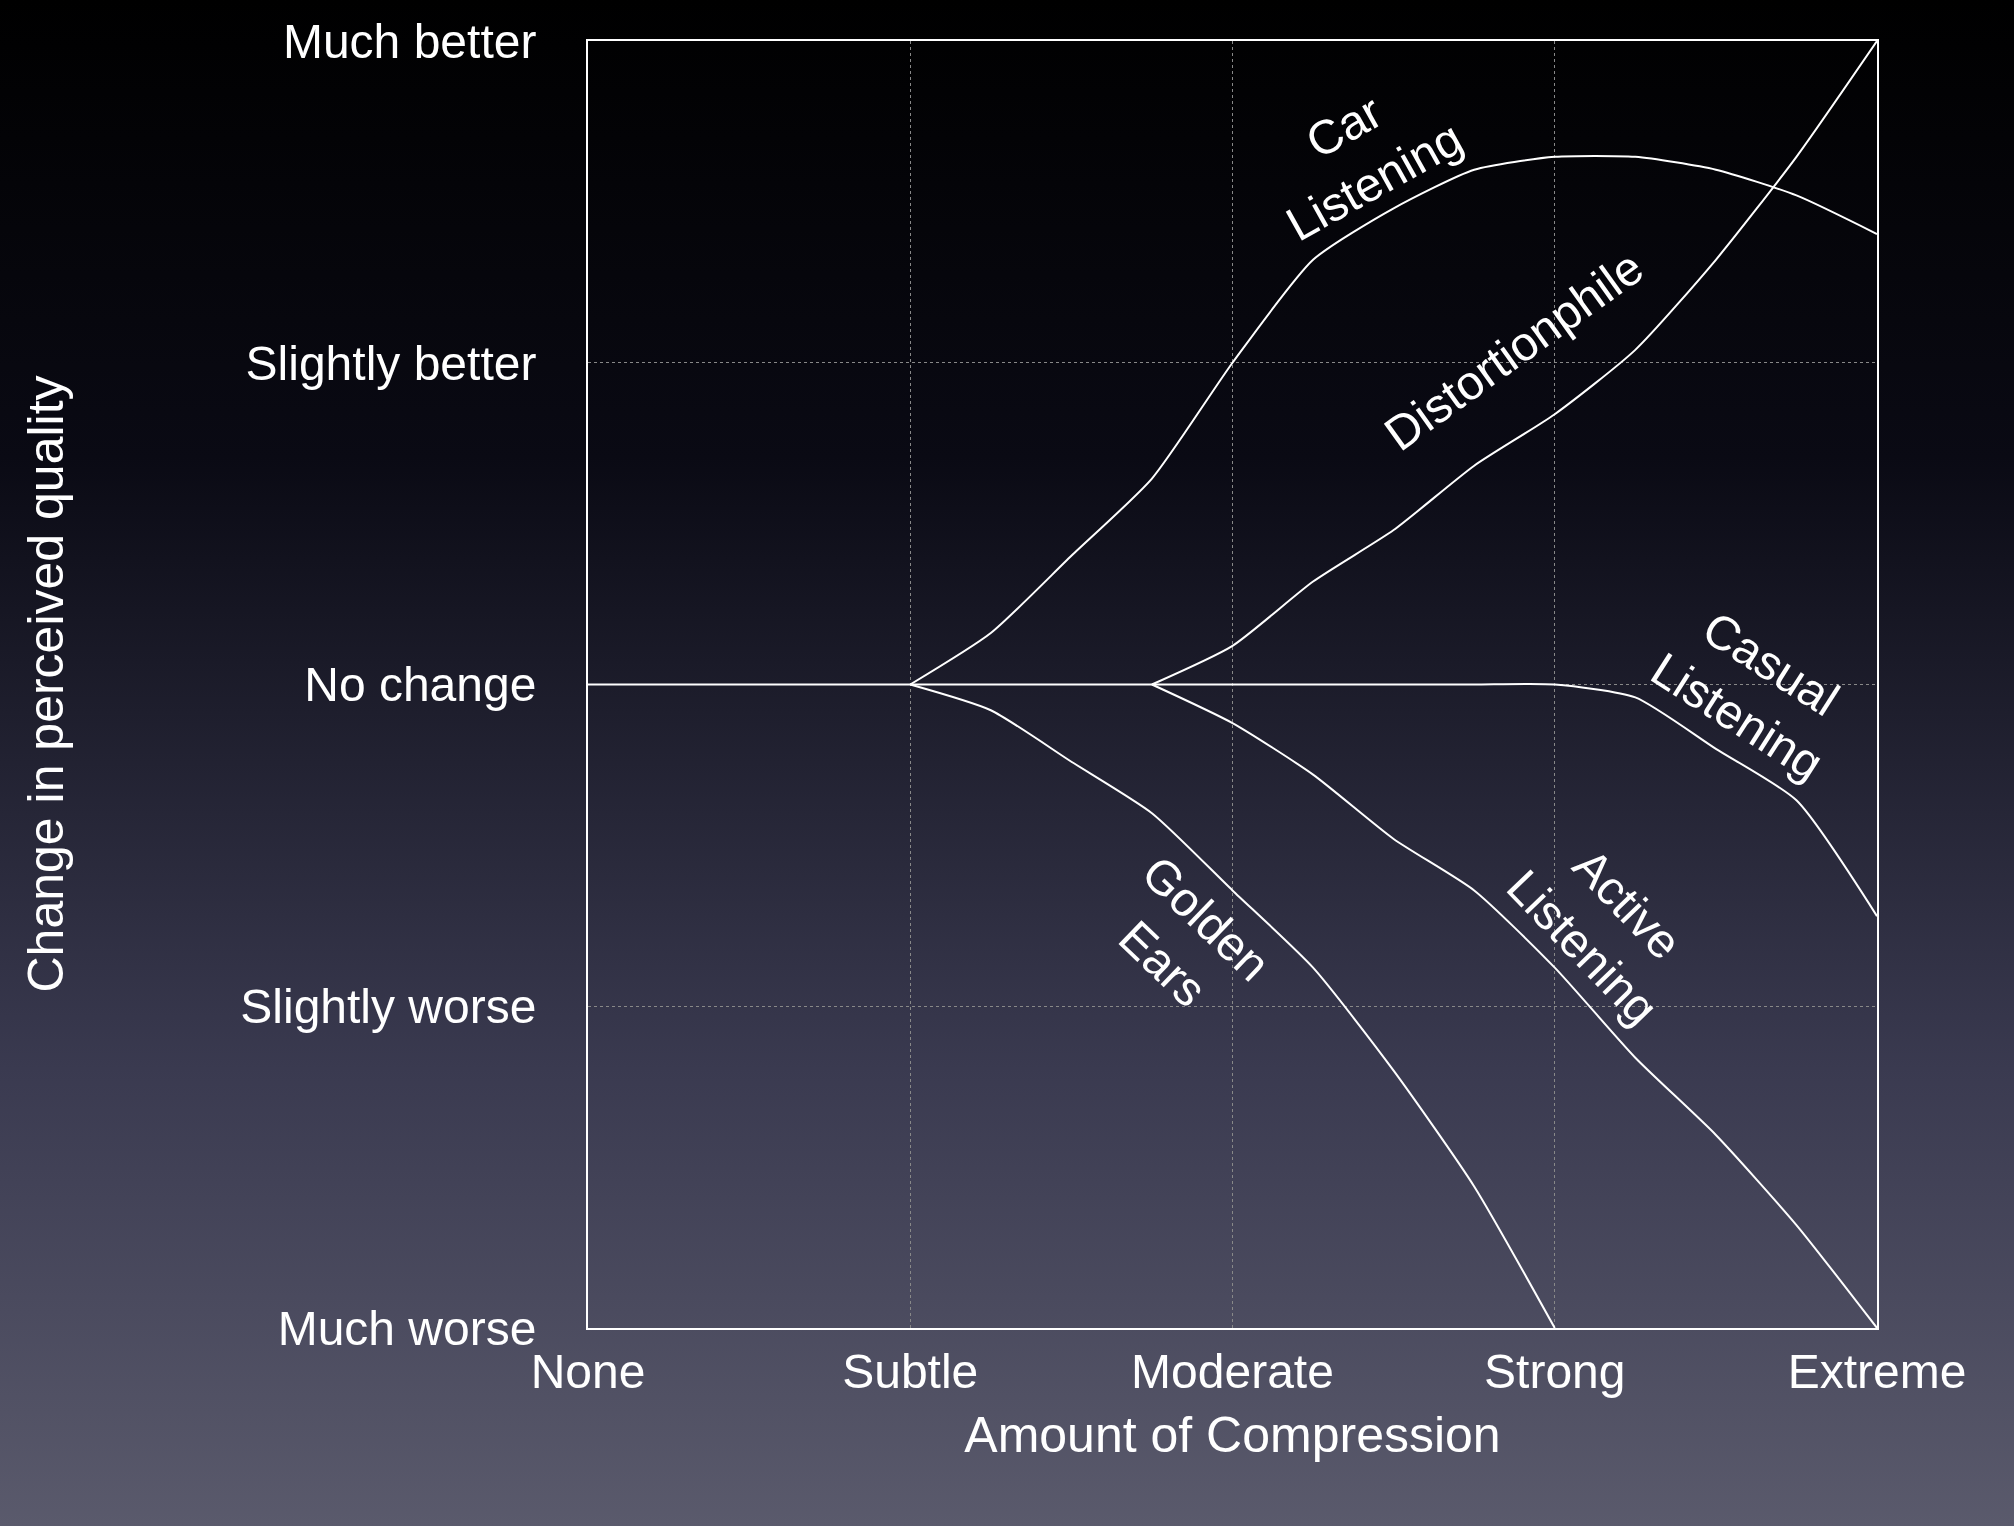 Image resolution: width=2014 pixels, height=1526 pixels. What do you see at coordinates (420, 685) in the screenshot?
I see `text: No change` at bounding box center [420, 685].